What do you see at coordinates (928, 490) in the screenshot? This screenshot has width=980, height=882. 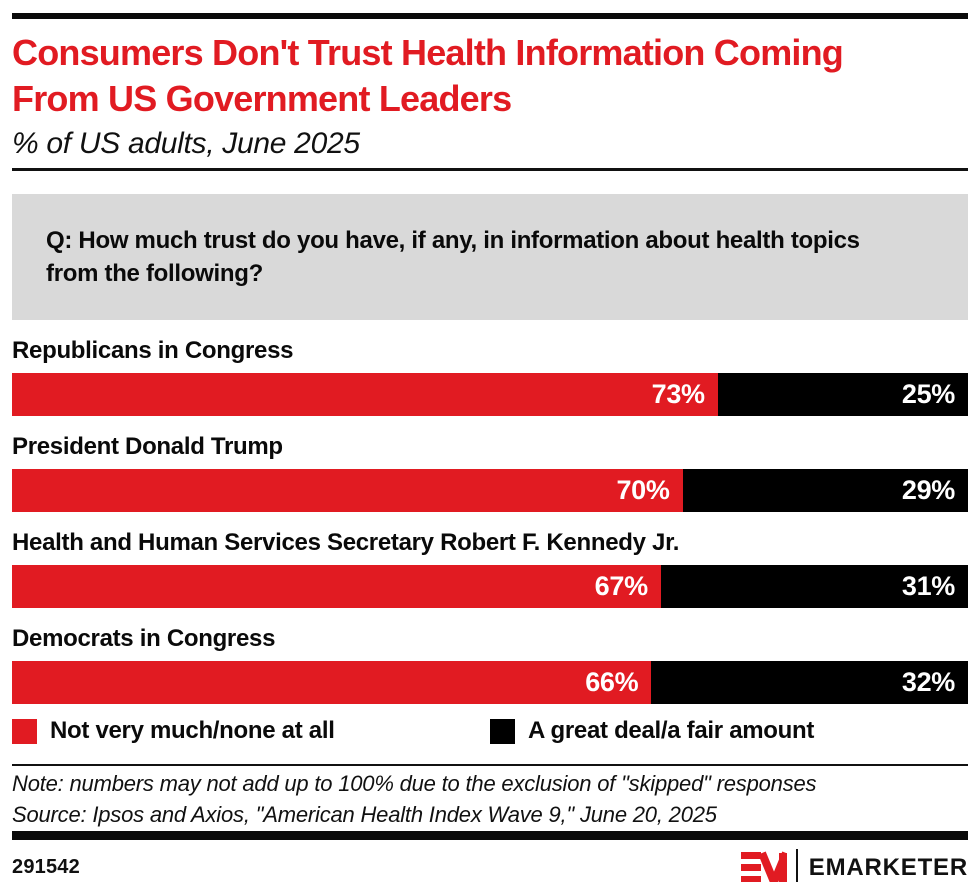 I see `bar-value-label-trust: 29%` at bounding box center [928, 490].